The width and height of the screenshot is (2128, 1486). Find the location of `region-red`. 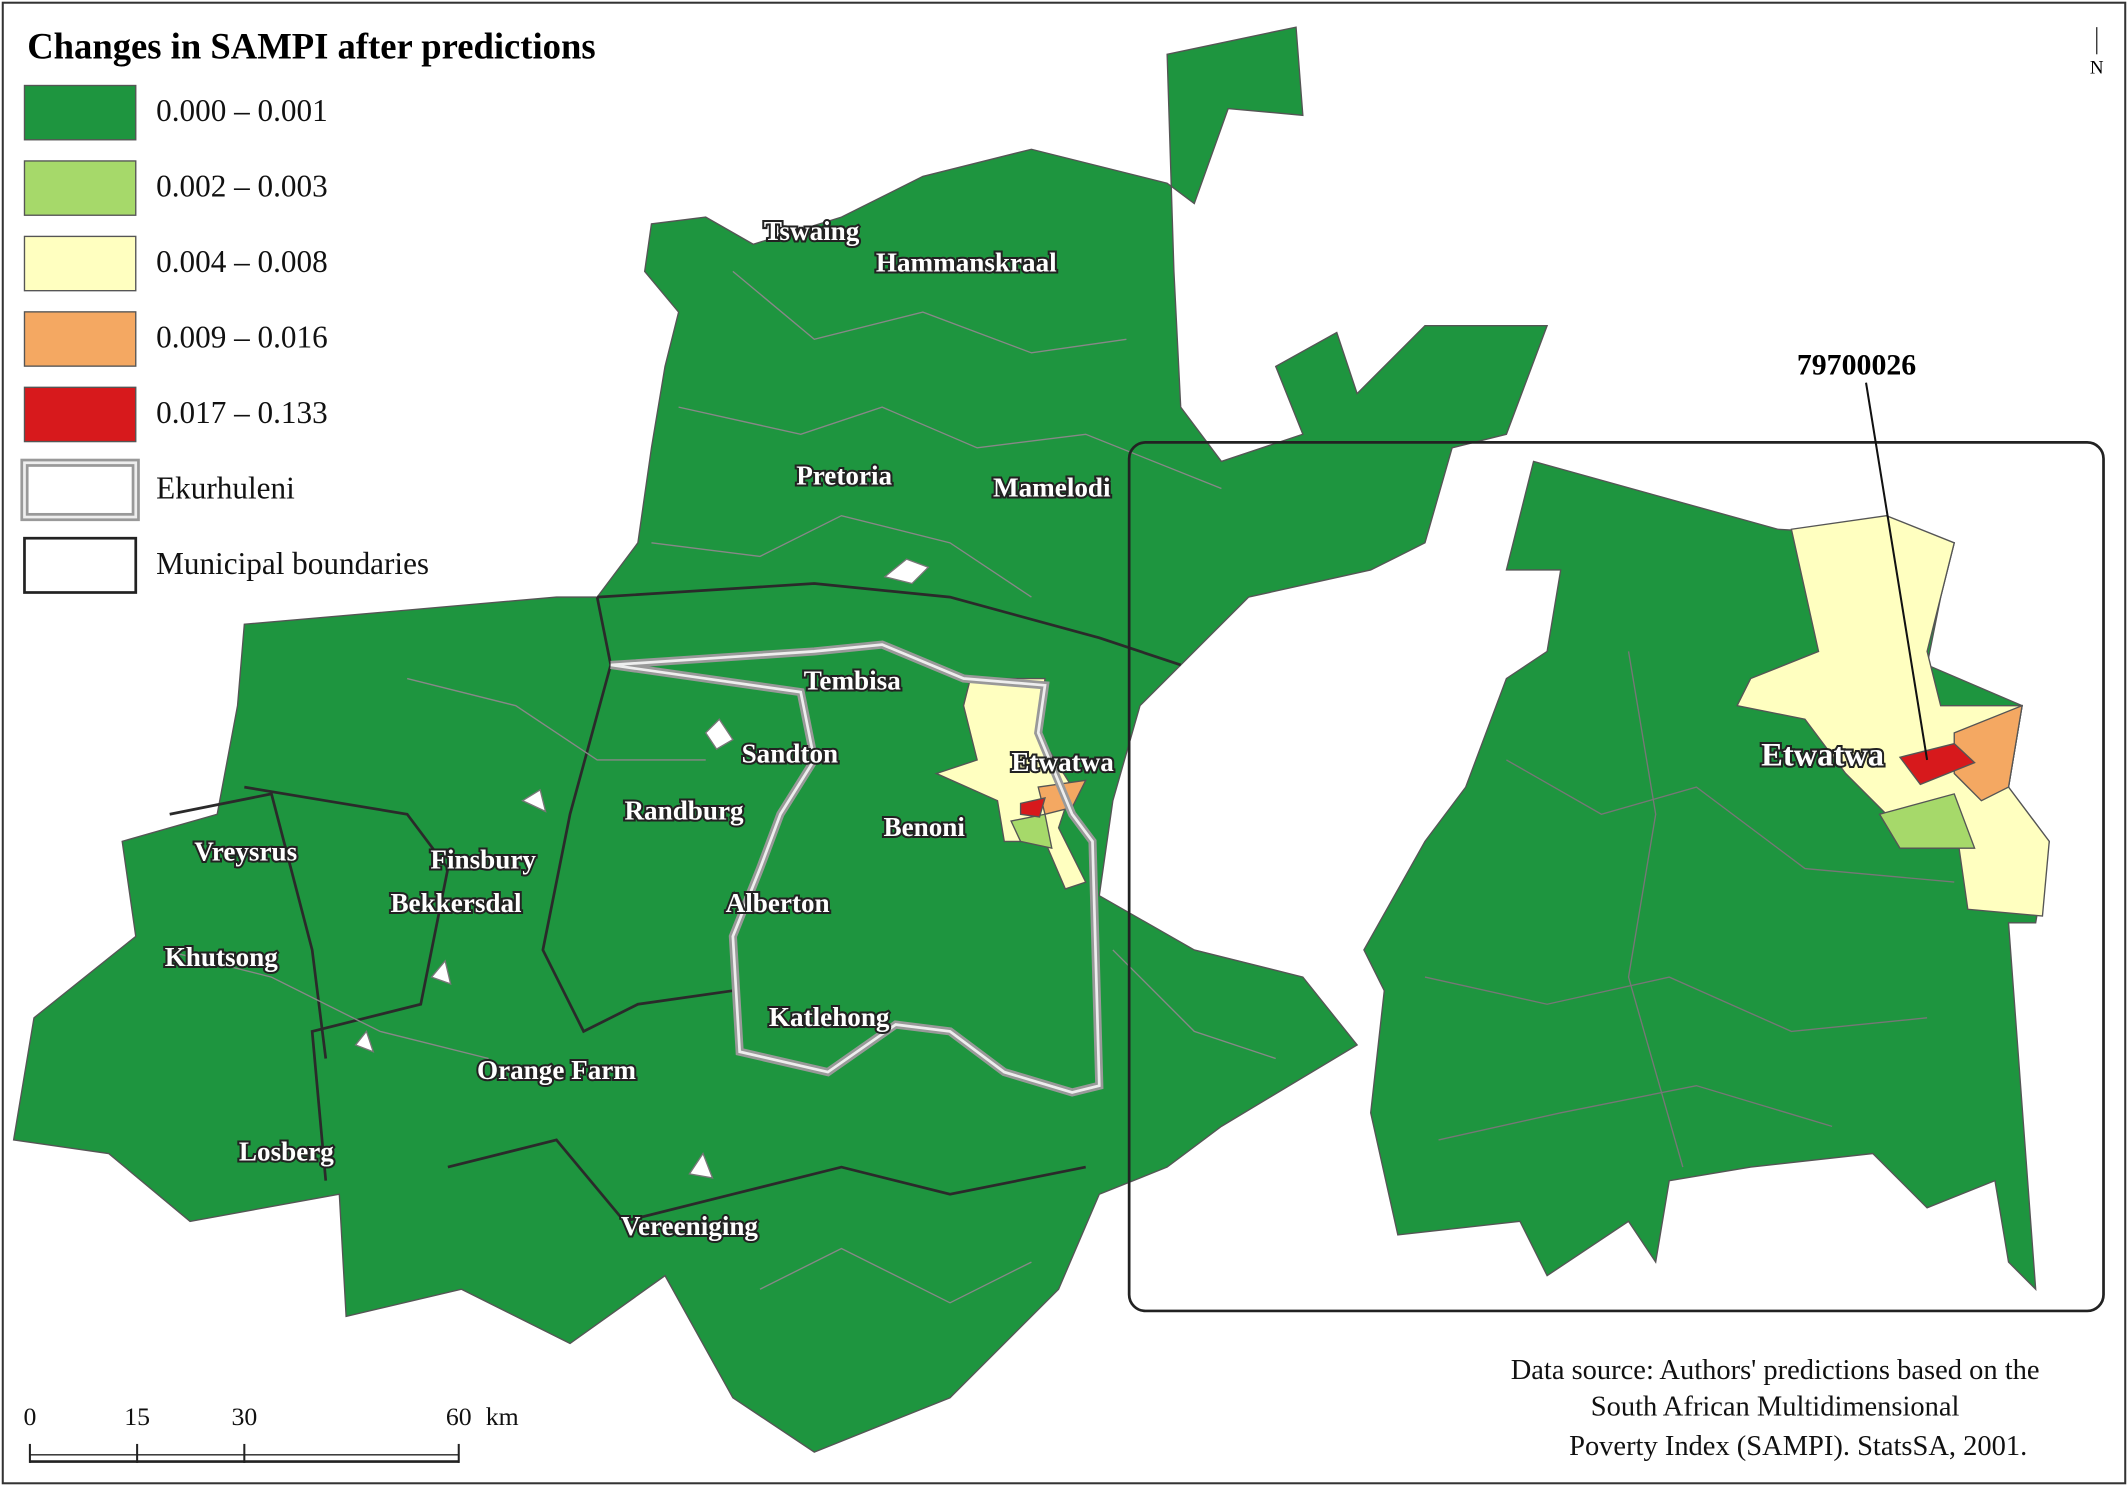

region-red is located at coordinates (1032, 807).